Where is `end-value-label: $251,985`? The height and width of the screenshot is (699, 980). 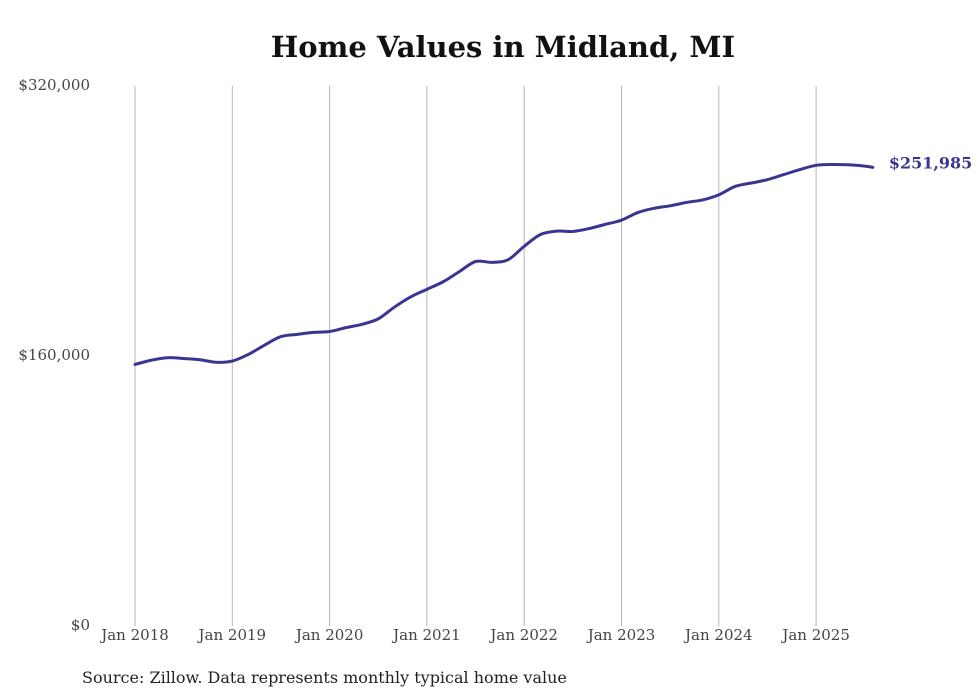 end-value-label: $251,985 is located at coordinates (931, 162).